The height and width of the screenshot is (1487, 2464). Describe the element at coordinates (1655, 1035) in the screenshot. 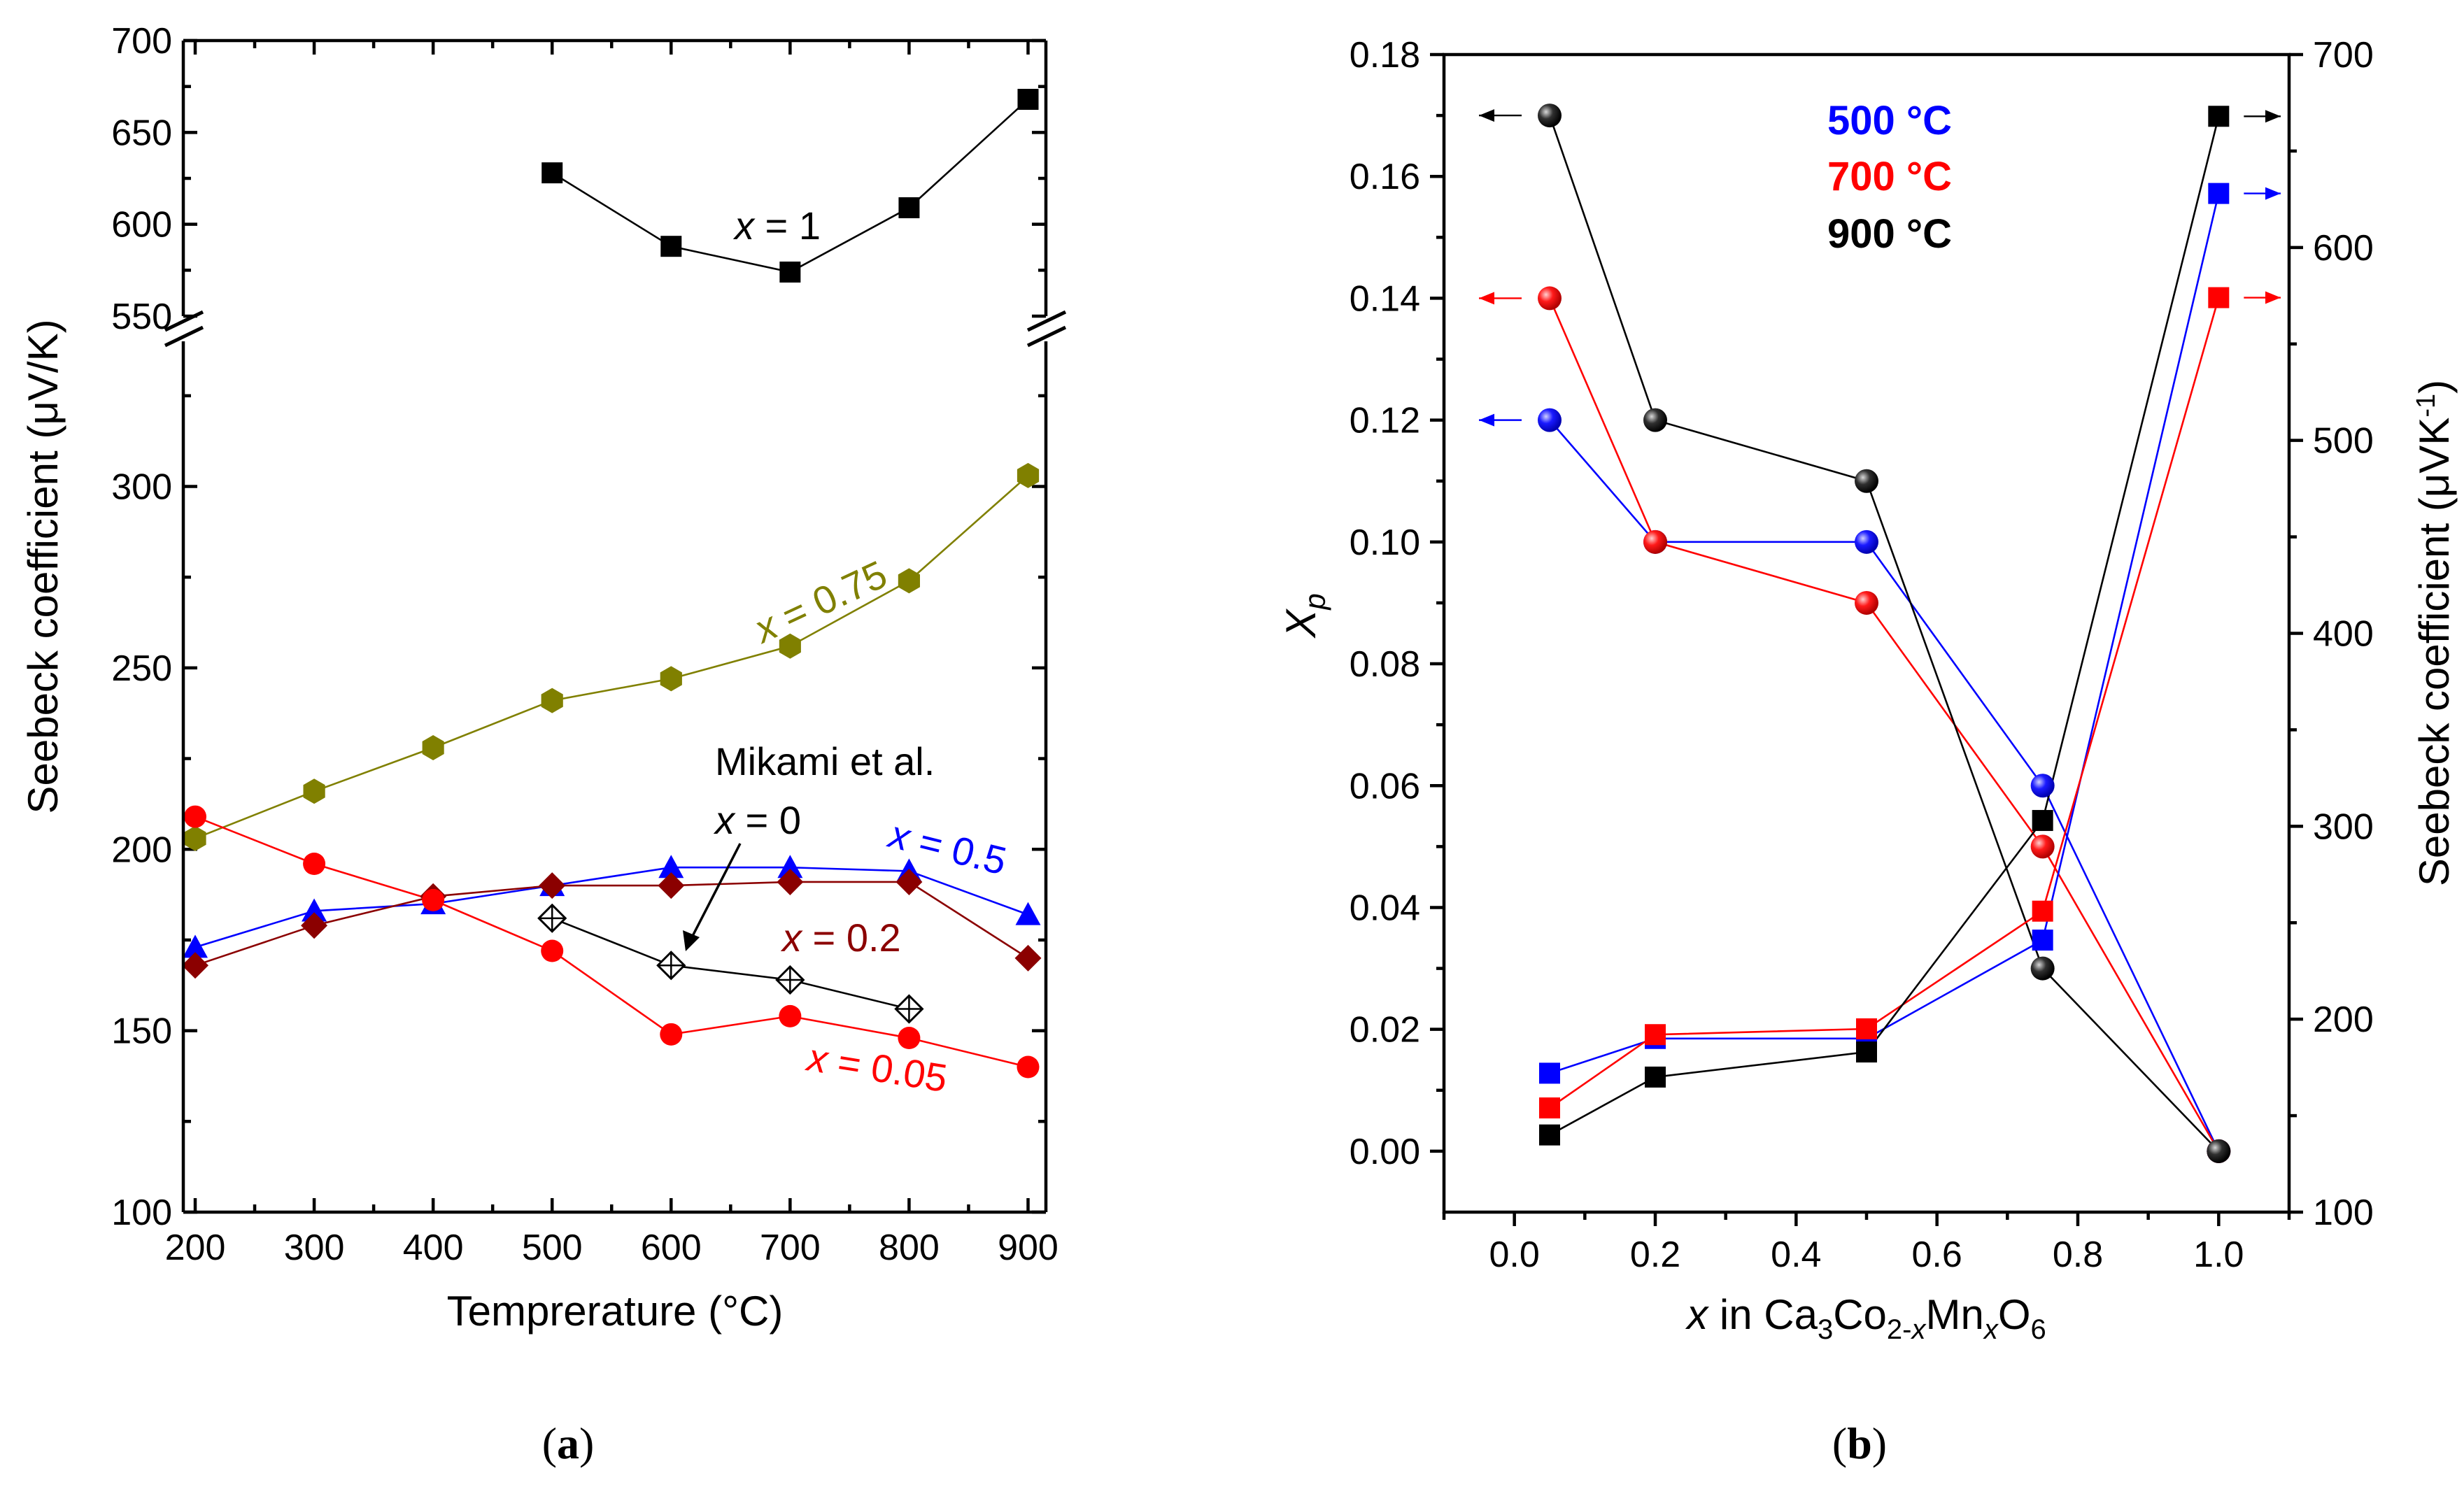

I see `seebeck-point-700-c-0.2` at that location.